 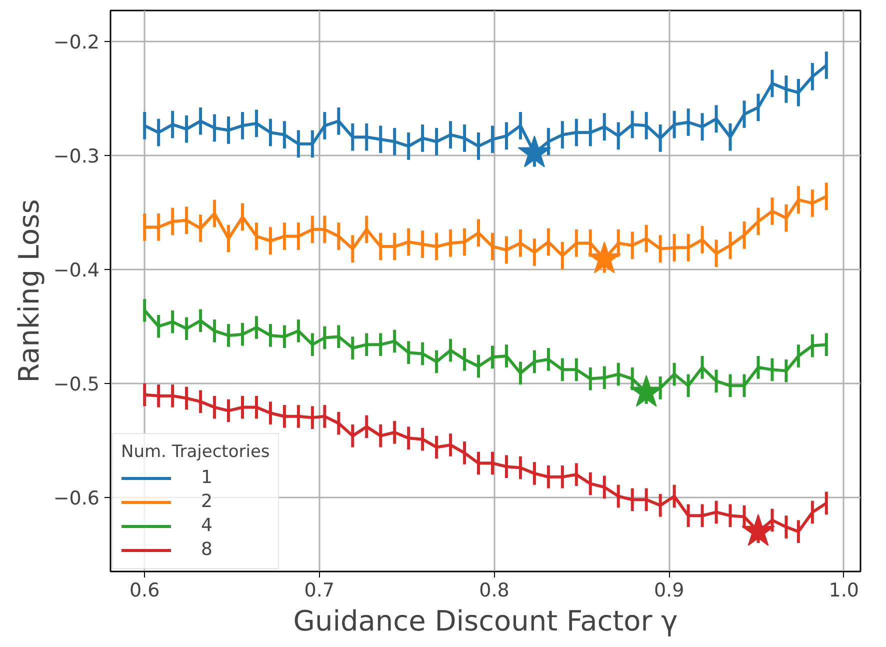 I want to click on y-tick-label: −0.3, so click(x=76, y=156).